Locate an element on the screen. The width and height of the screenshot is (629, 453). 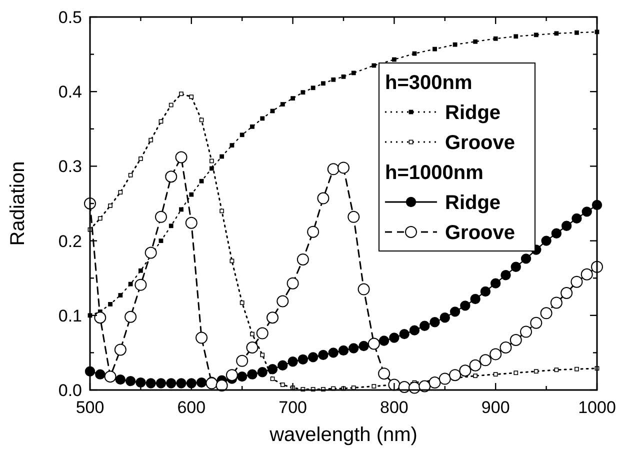
x-tick-label: 500 is located at coordinates (90, 407).